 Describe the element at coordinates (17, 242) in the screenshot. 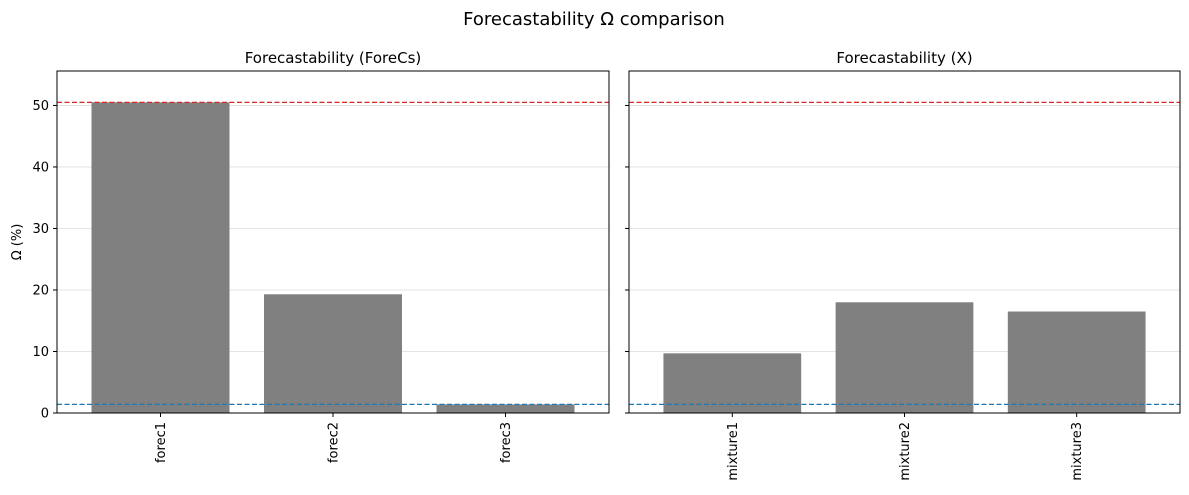

I see `y-axis-label: Ω (%)` at that location.